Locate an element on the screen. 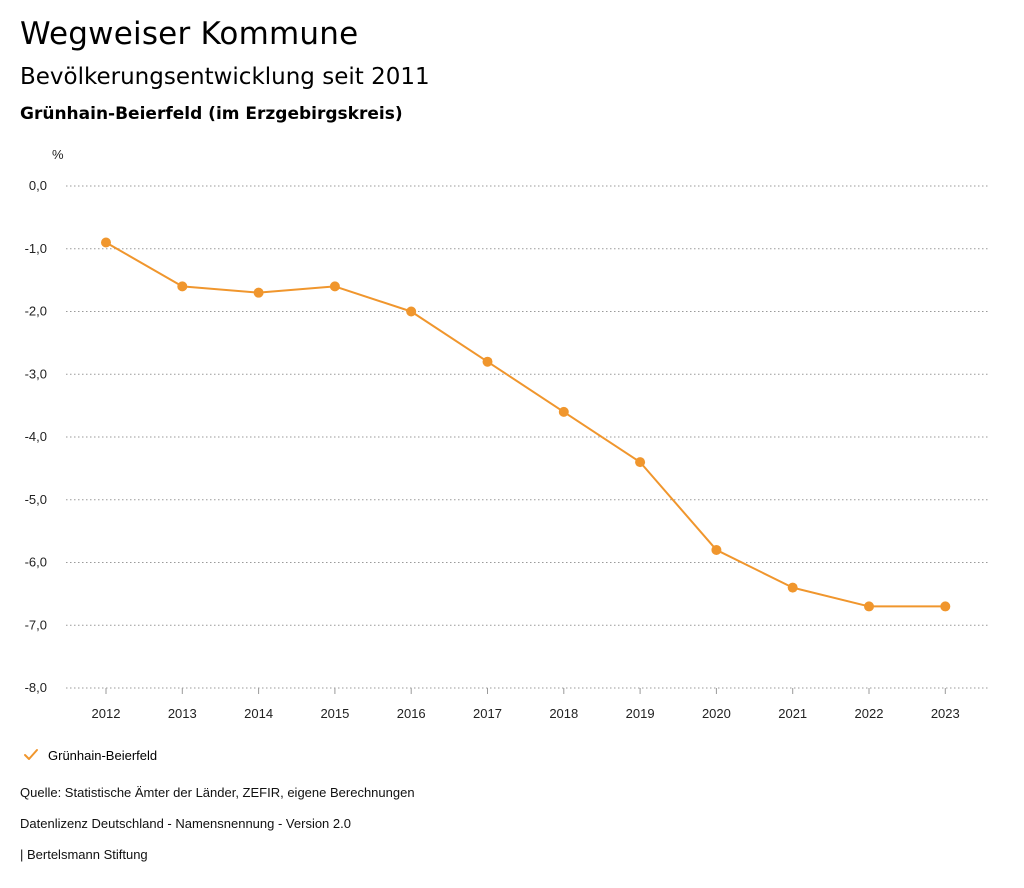 The width and height of the screenshot is (1024, 888). x-tick-label: 2017 is located at coordinates (487, 713).